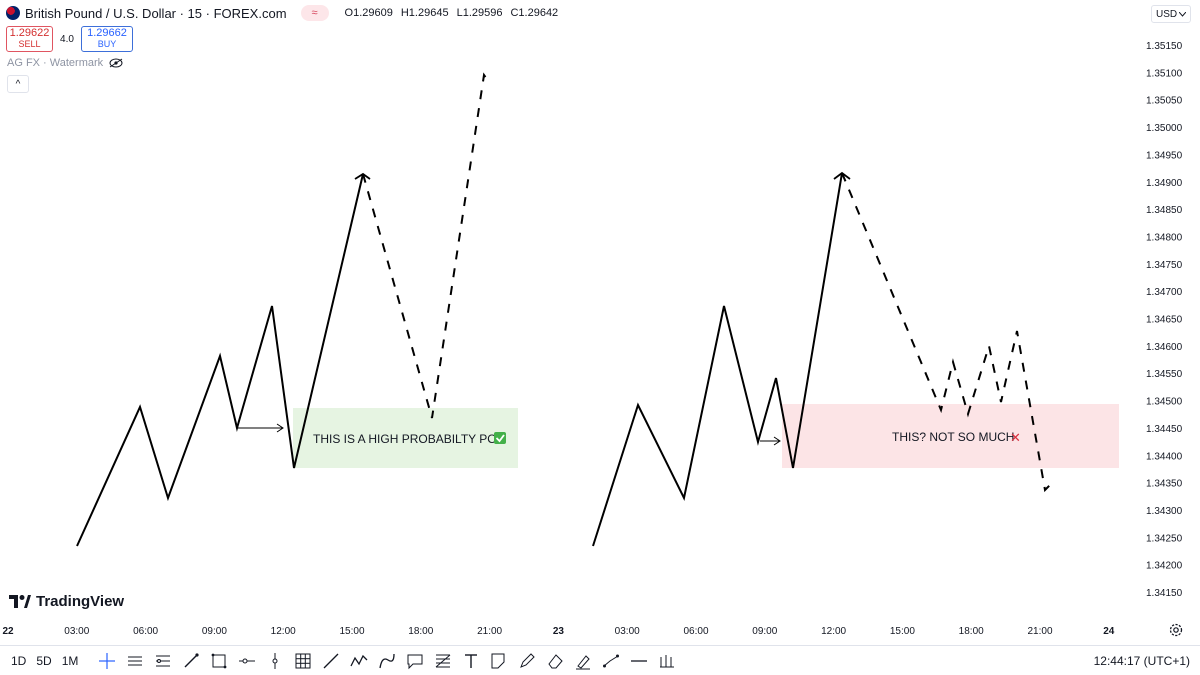 This screenshot has height=675, width=1200. Describe the element at coordinates (219, 661) in the screenshot. I see `rectangle-tool-button` at that location.